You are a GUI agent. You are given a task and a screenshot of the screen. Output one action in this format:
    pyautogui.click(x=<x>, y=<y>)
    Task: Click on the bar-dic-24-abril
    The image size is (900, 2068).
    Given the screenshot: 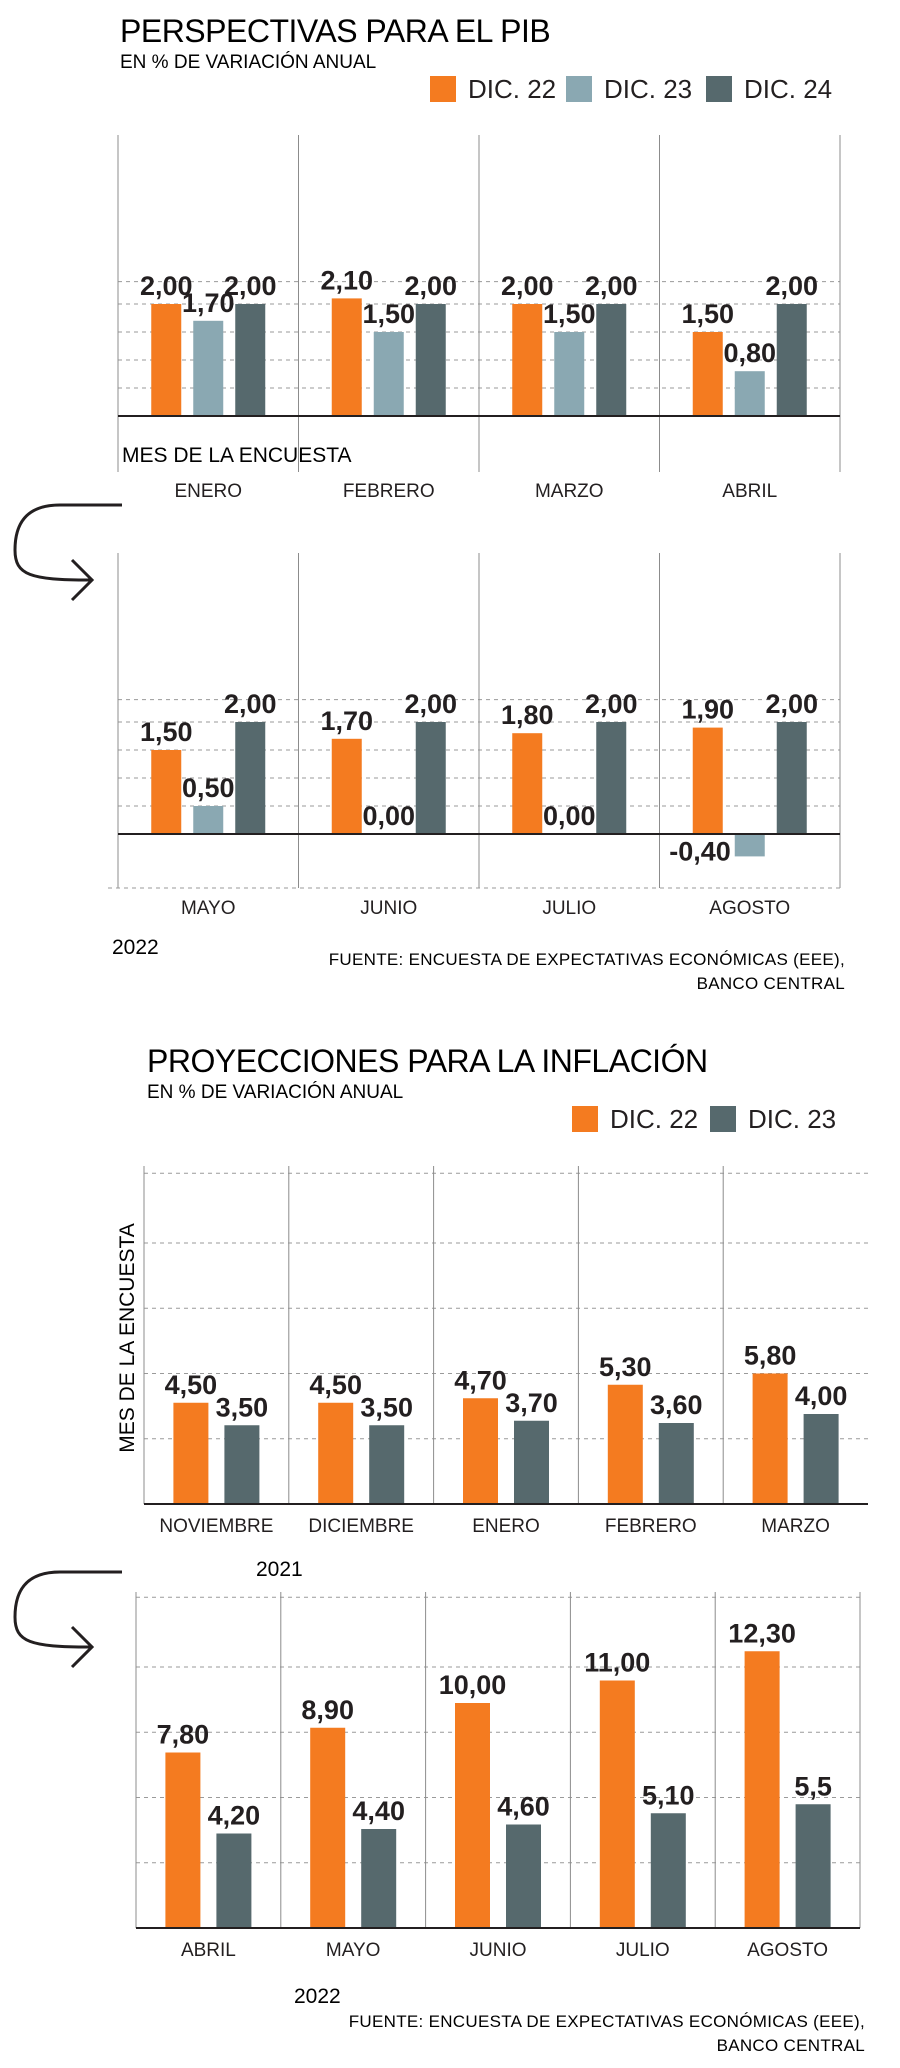 What is the action you would take?
    pyautogui.click(x=791, y=360)
    